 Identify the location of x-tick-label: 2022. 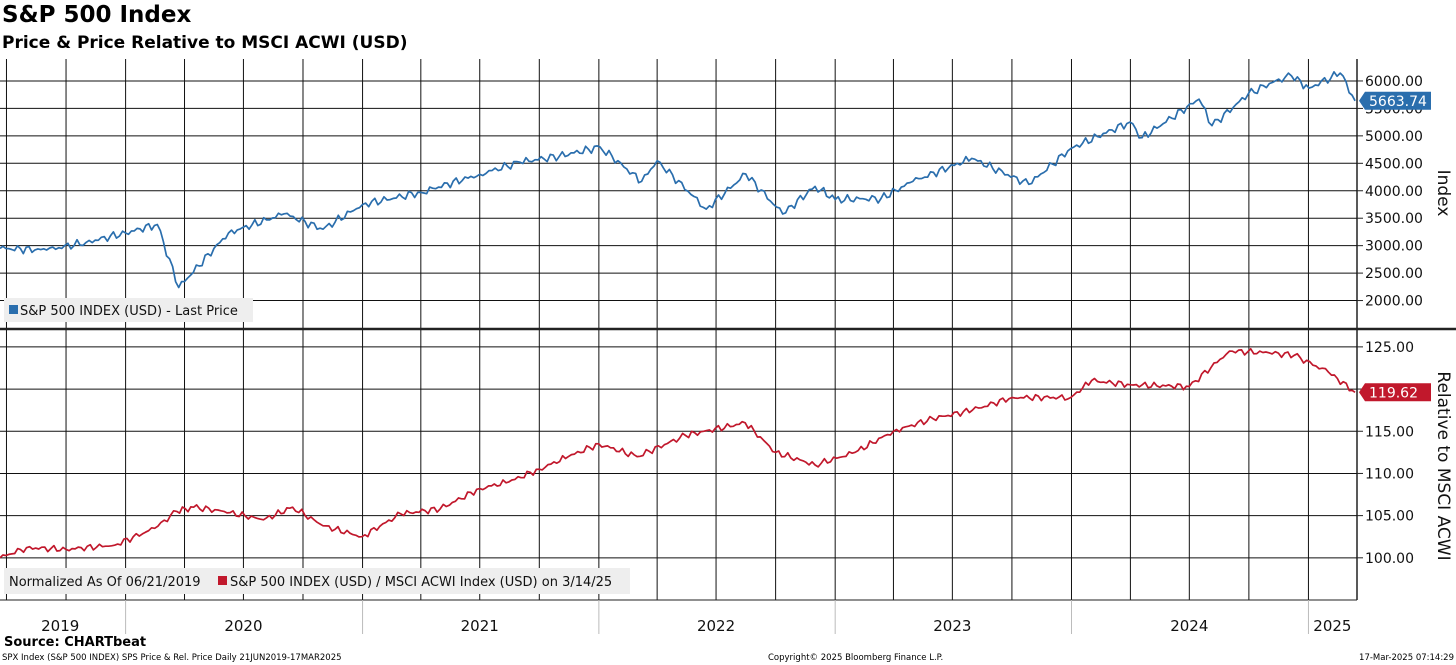
(716, 626).